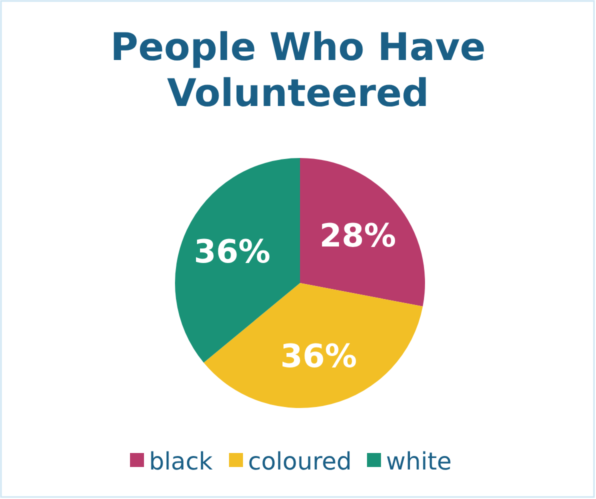 The height and width of the screenshot is (499, 596). What do you see at coordinates (419, 461) in the screenshot?
I see `legend-label: white` at bounding box center [419, 461].